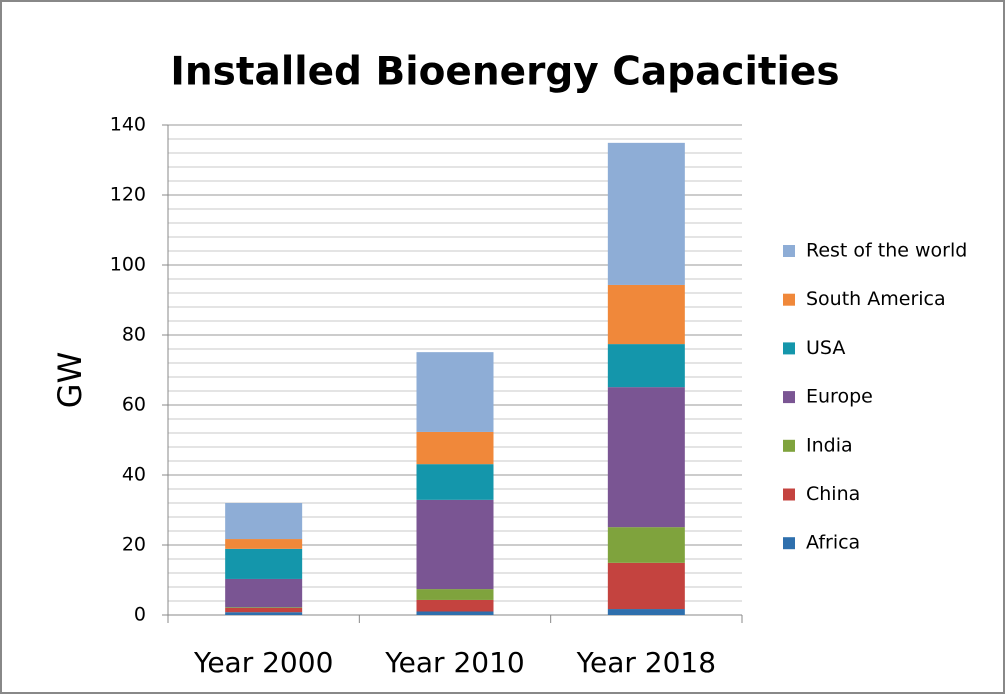 This screenshot has width=1006, height=699. I want to click on y-axis-label: GW, so click(70, 380).